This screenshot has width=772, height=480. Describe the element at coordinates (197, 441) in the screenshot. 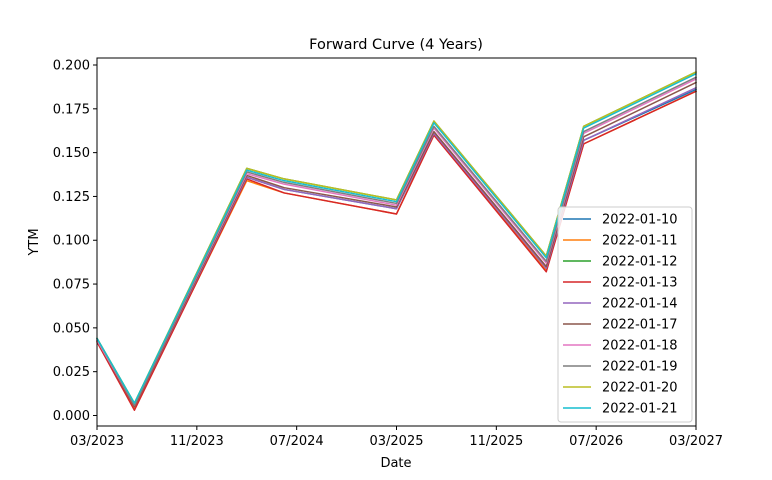

I see `x-tick-label: 11/2023` at that location.